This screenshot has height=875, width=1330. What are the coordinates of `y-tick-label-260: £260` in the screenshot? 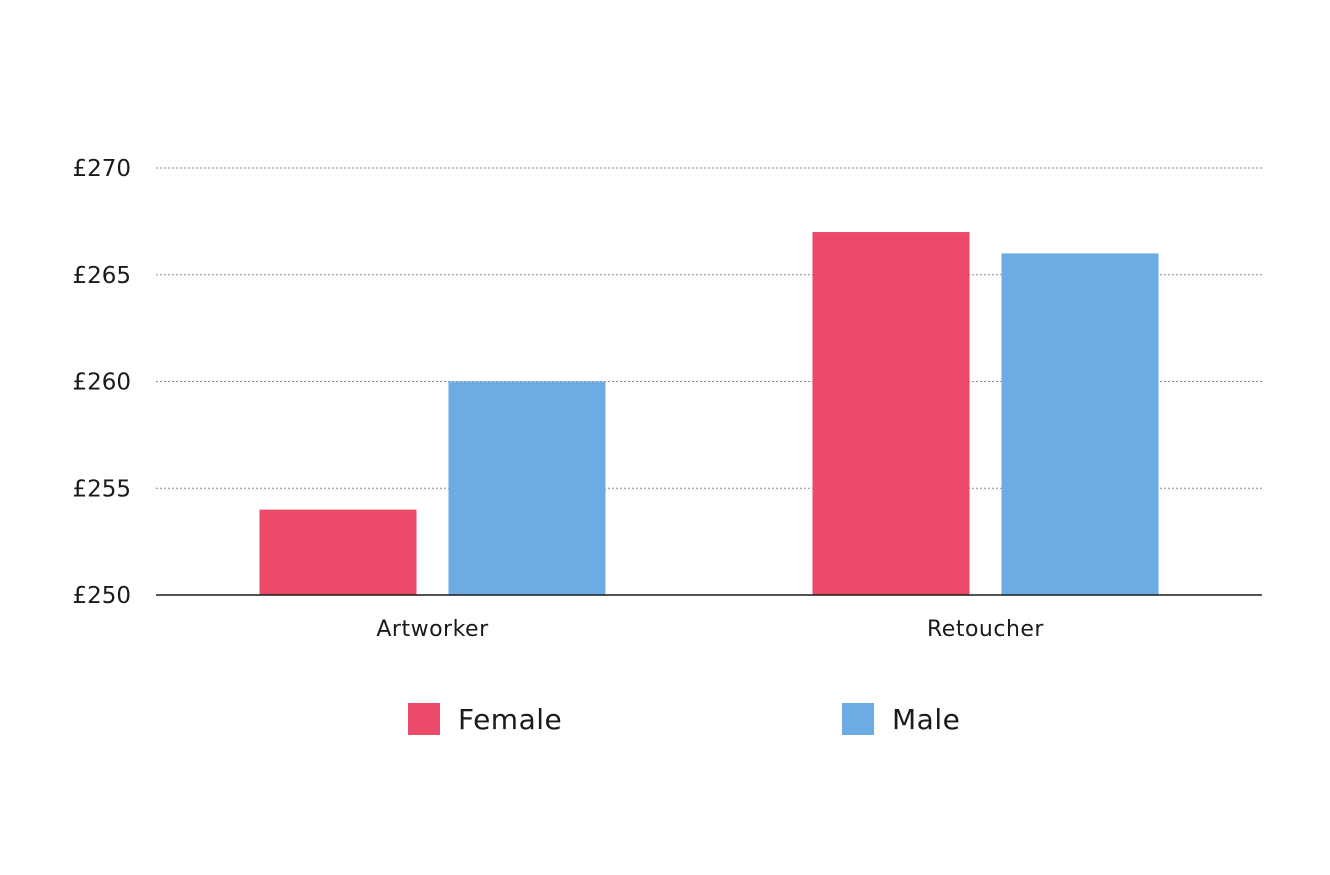 It's located at (101, 383).